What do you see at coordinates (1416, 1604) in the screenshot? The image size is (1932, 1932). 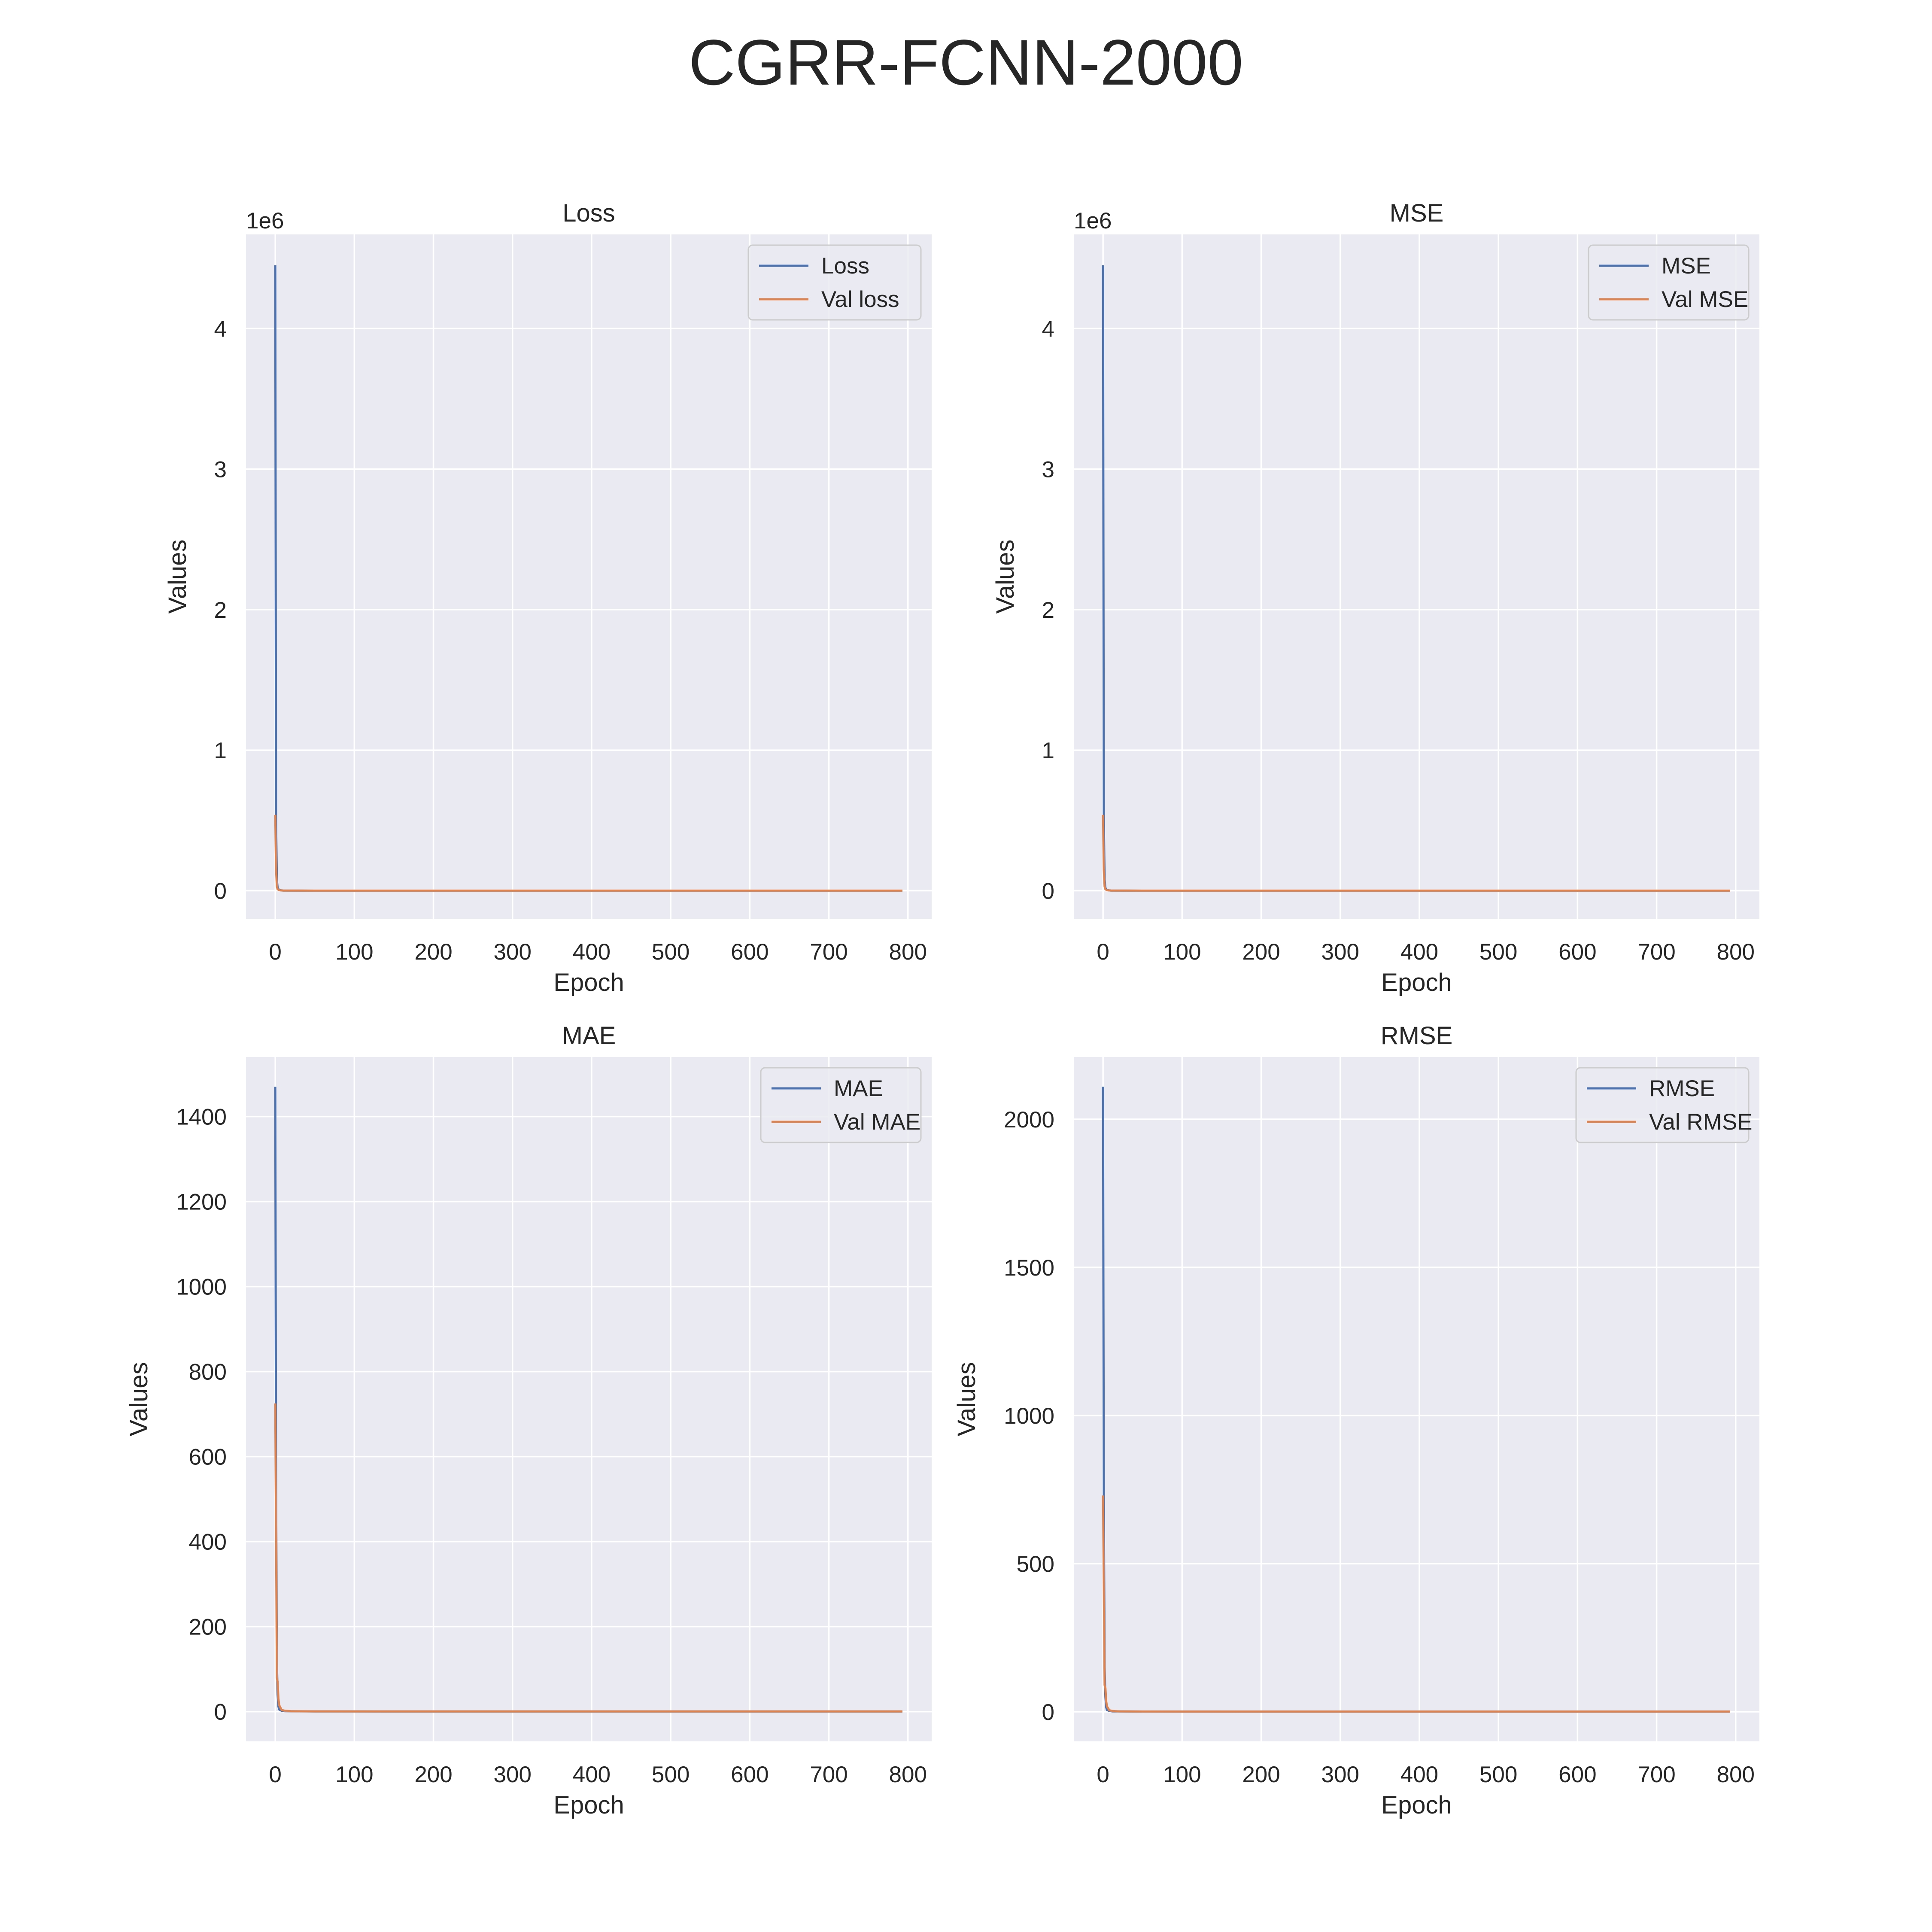 I see `series-line-val-rmse` at bounding box center [1416, 1604].